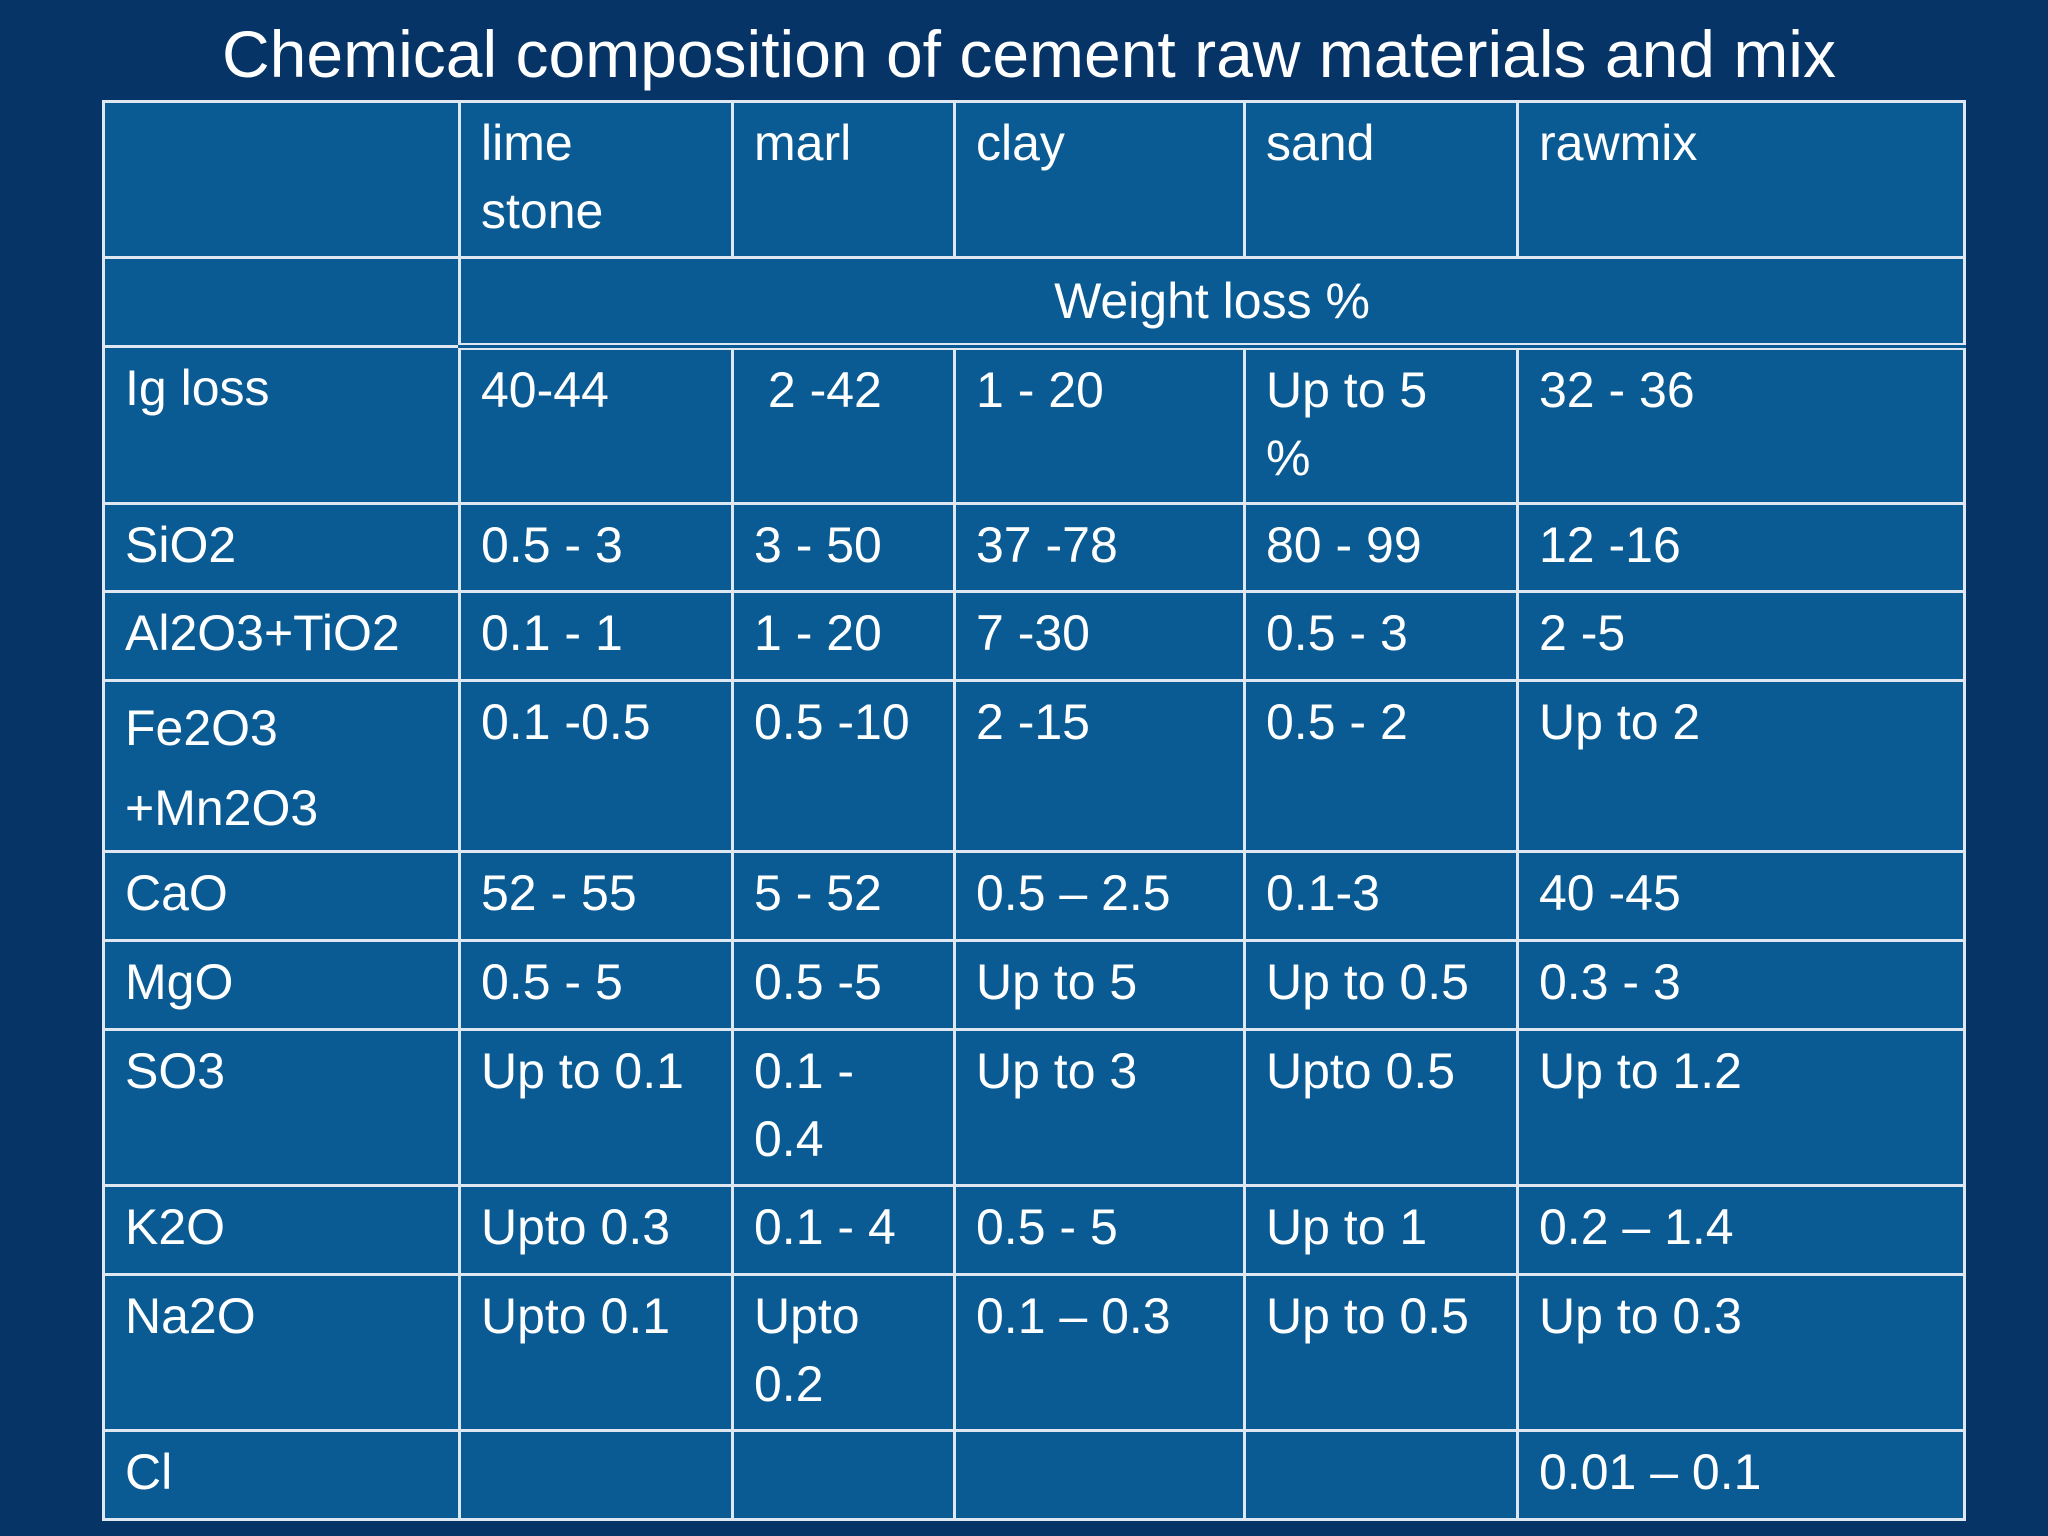 This screenshot has width=2048, height=1536. Describe the element at coordinates (596, 425) in the screenshot. I see `table-cell: 40-44` at that location.